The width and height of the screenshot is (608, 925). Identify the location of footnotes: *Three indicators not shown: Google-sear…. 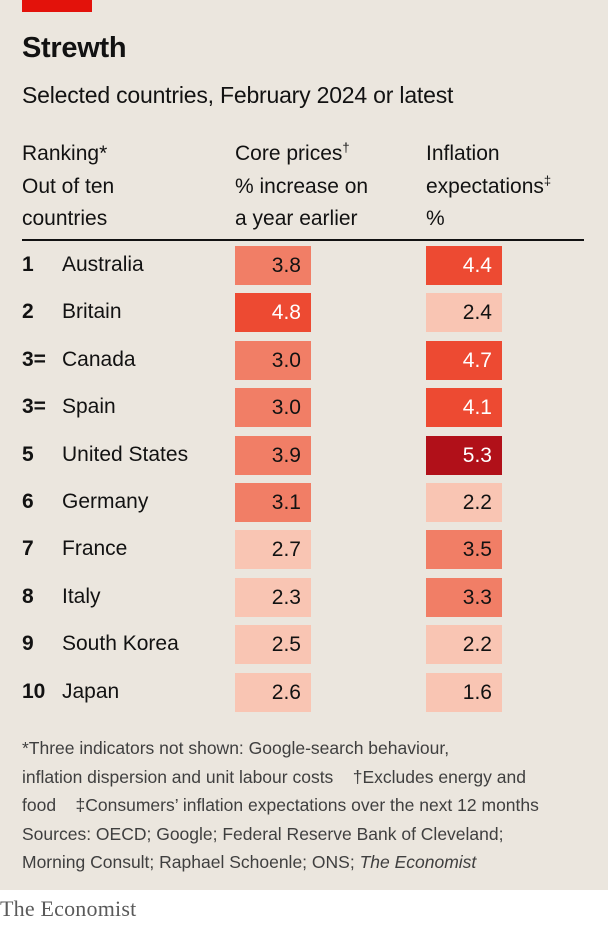
(280, 805).